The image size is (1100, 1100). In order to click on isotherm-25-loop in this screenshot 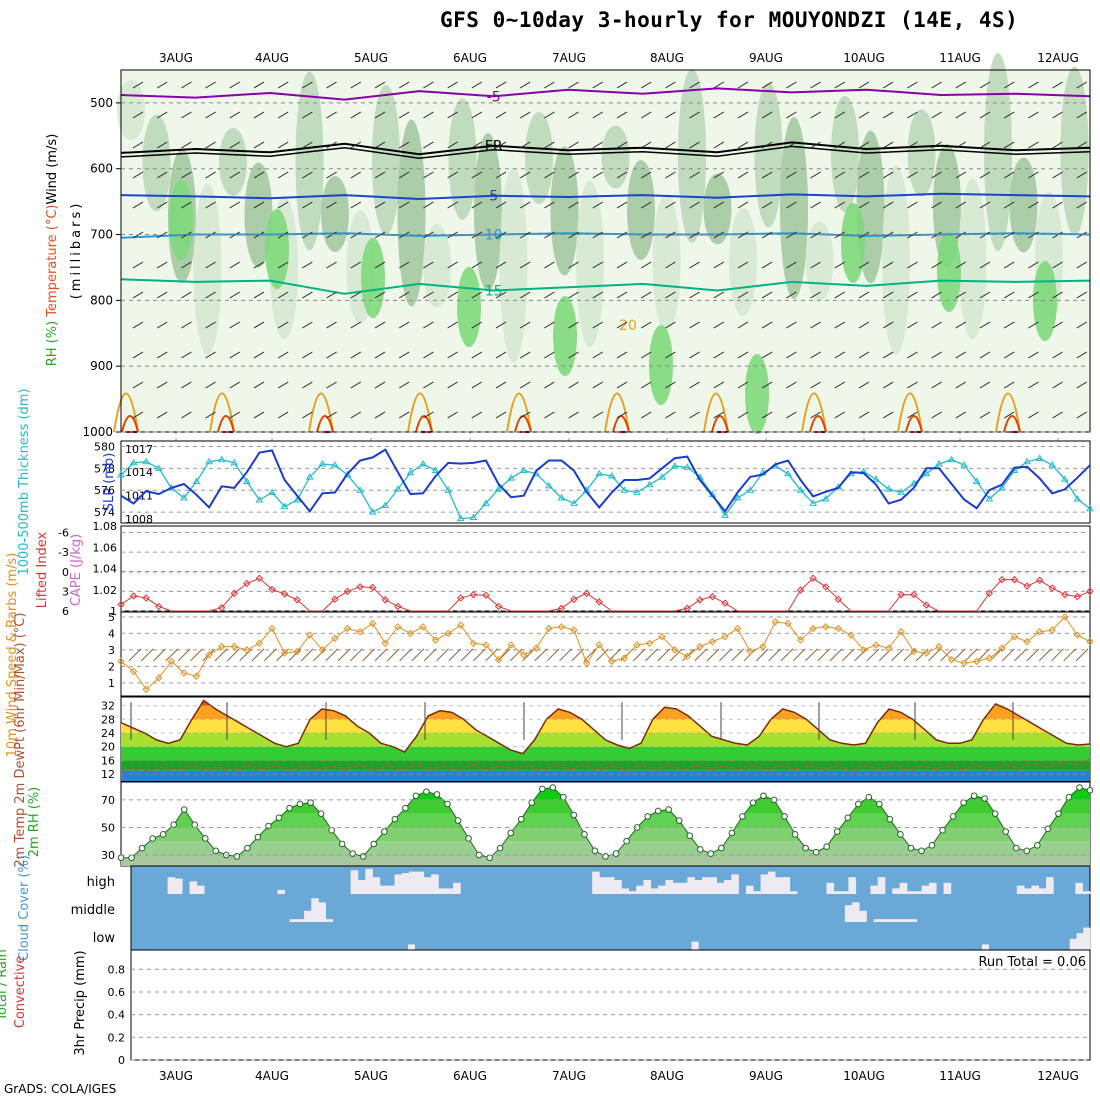, I will do `click(1012, 424)`.